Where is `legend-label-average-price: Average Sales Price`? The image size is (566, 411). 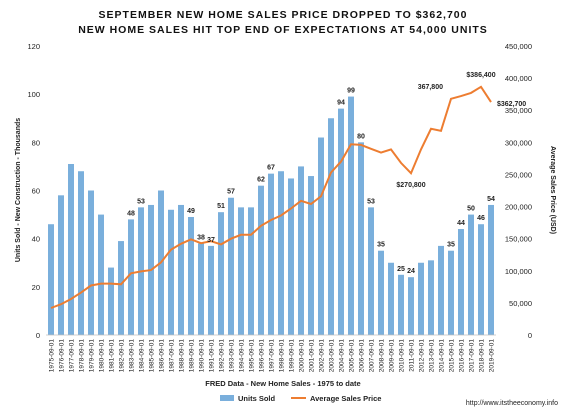 legend-label-average-price: Average Sales Price is located at coordinates (345, 398).